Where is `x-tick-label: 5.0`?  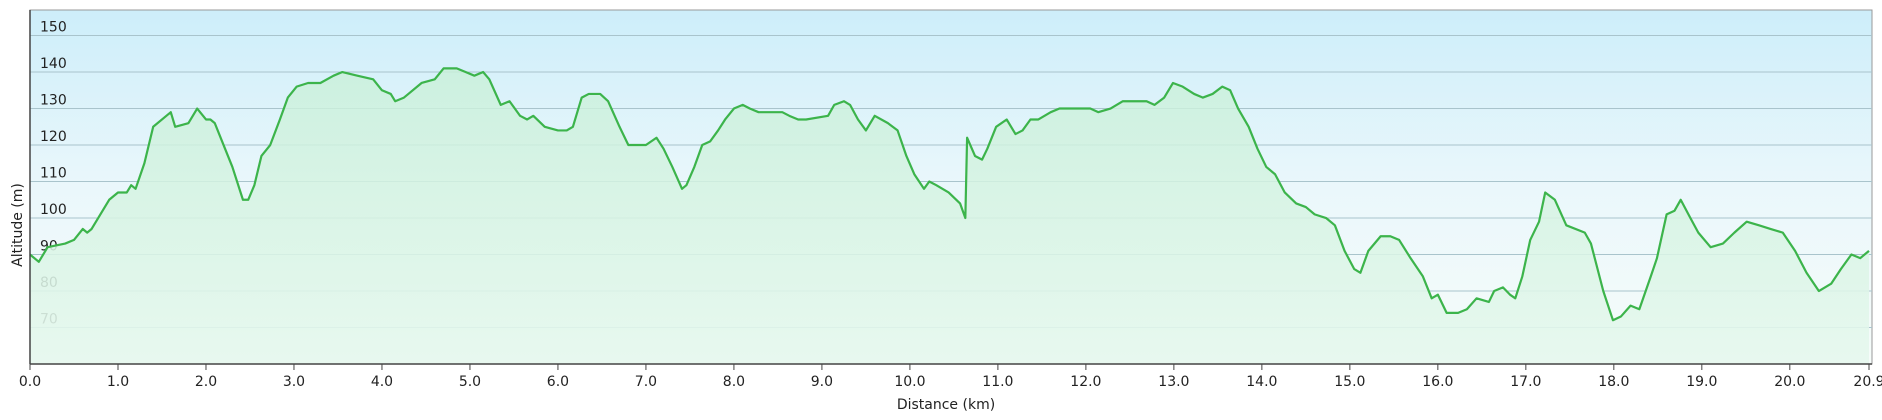
x-tick-label: 5.0 is located at coordinates (470, 382).